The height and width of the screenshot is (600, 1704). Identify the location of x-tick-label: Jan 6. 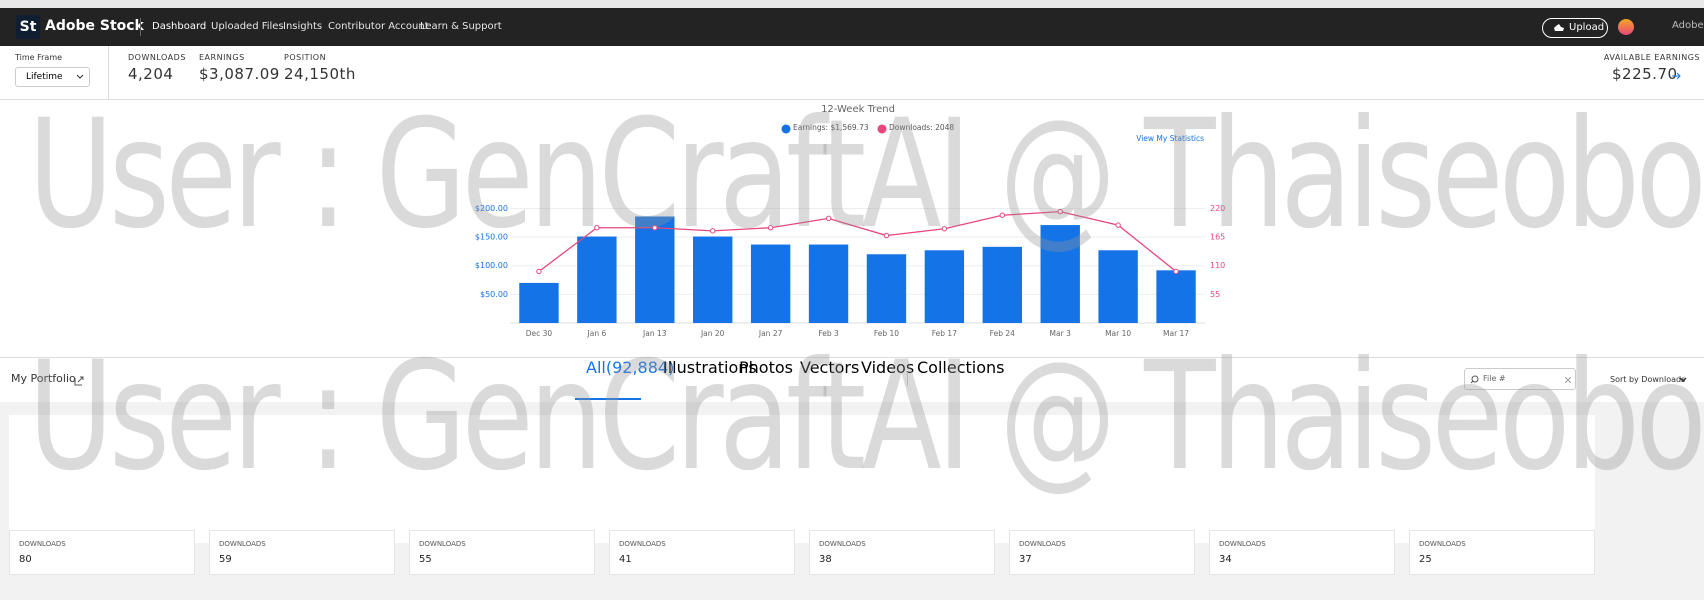
(597, 333).